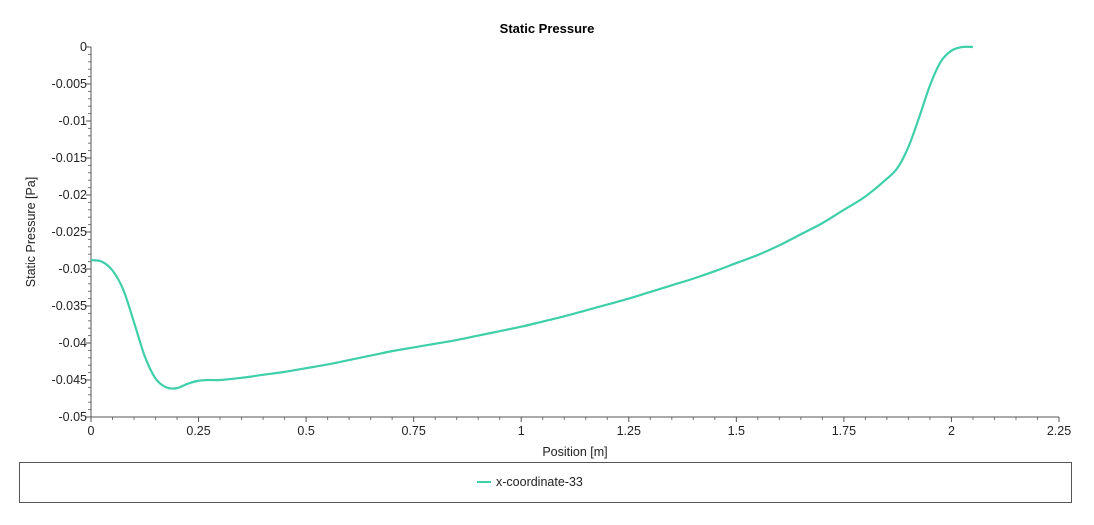 The image size is (1094, 525). Describe the element at coordinates (73, 269) in the screenshot. I see `y-tick-label: -0.03` at that location.